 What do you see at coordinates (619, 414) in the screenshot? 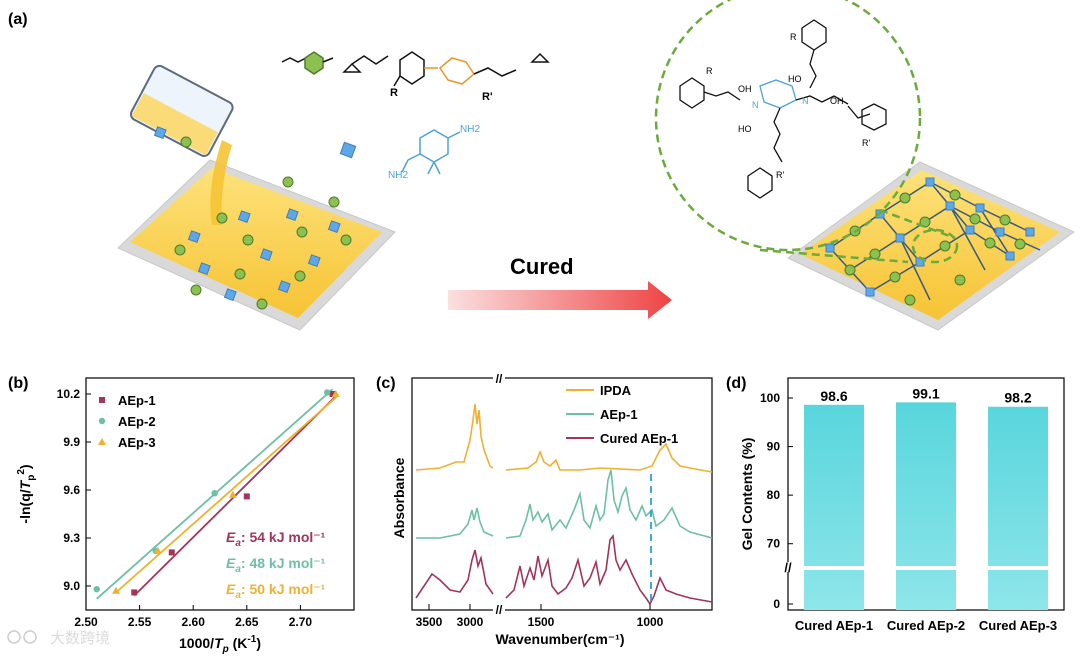
I see `legend-aep1: AEp-1` at bounding box center [619, 414].